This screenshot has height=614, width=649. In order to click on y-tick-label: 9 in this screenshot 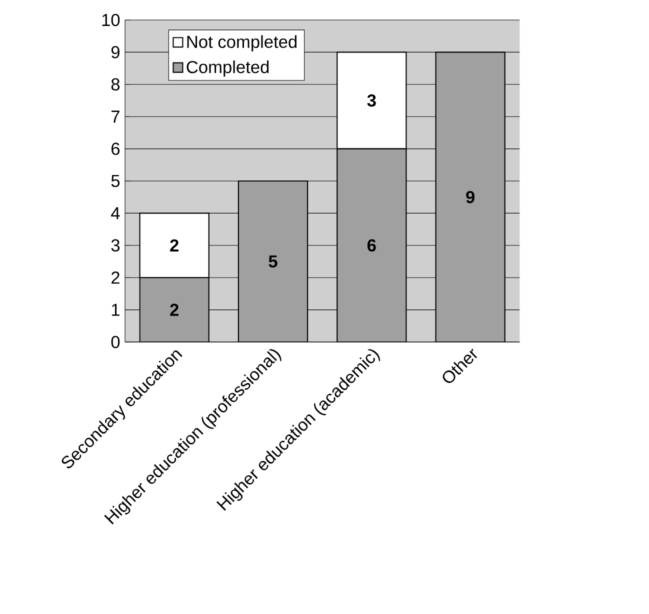, I will do `click(115, 52)`.